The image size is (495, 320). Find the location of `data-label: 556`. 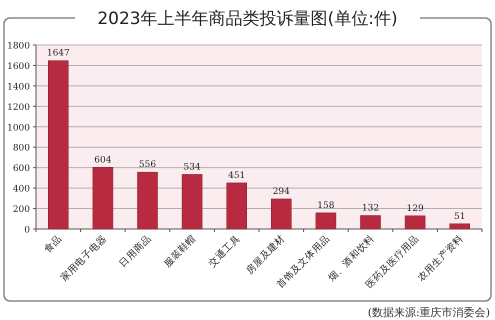

data-label: 556 is located at coordinates (147, 165).